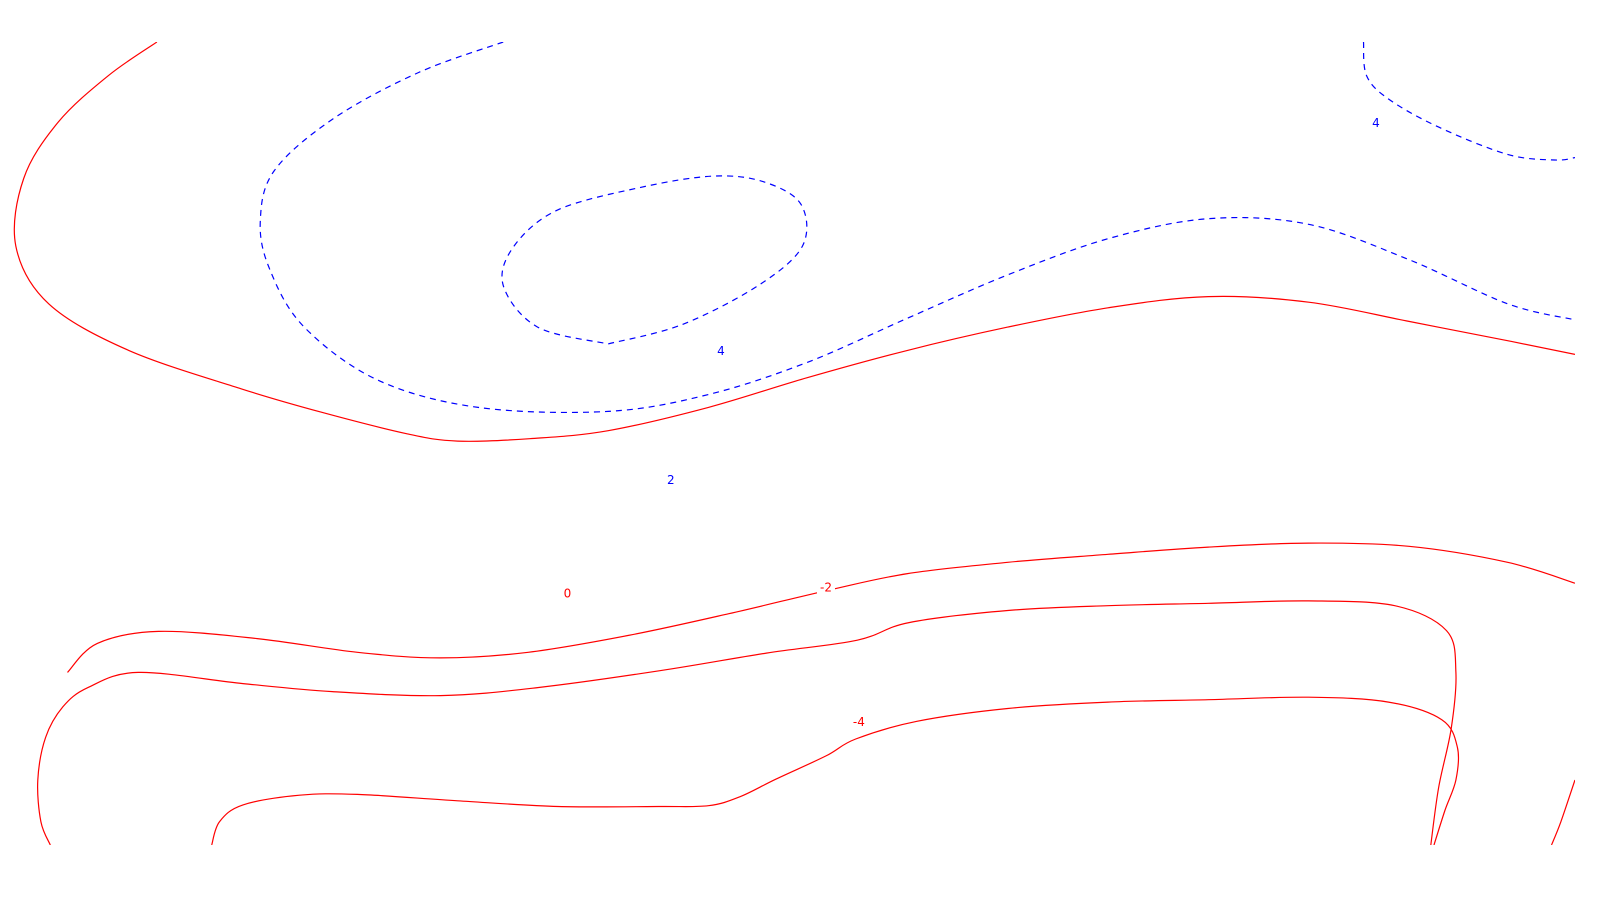  I want to click on contour-label: 2, so click(671, 480).